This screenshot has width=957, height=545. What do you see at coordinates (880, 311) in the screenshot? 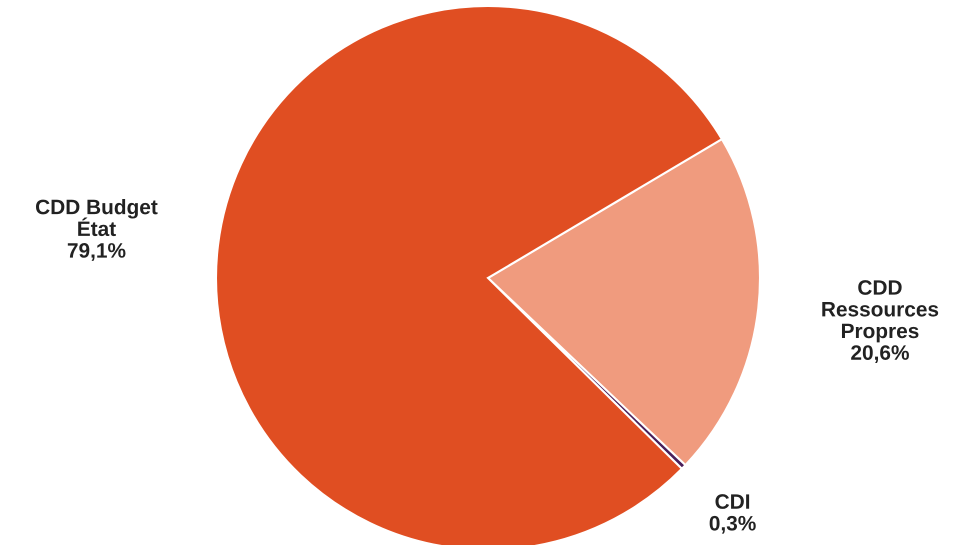
I see `slice-label: CDD Ressources Propres` at bounding box center [880, 311].